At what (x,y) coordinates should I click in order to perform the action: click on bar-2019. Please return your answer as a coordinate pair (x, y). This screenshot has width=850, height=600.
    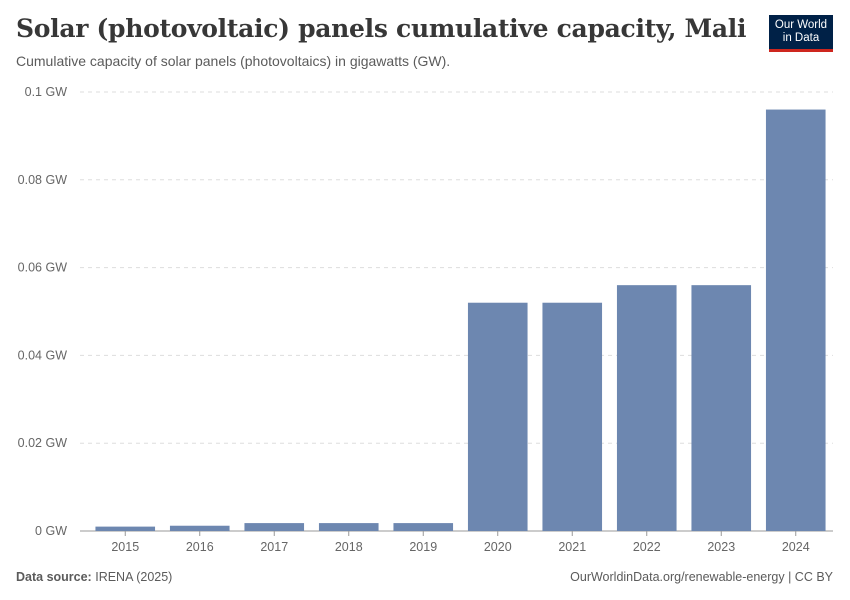
    Looking at the image, I should click on (423, 527).